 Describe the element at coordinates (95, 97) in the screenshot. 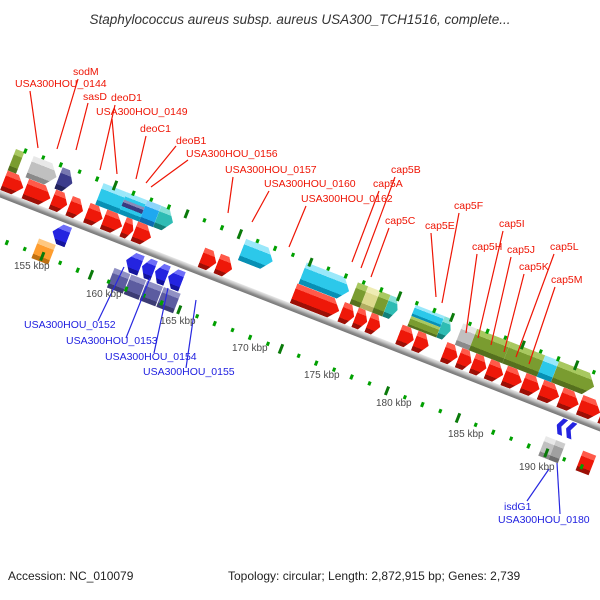

I see `gene-label: sasD` at that location.